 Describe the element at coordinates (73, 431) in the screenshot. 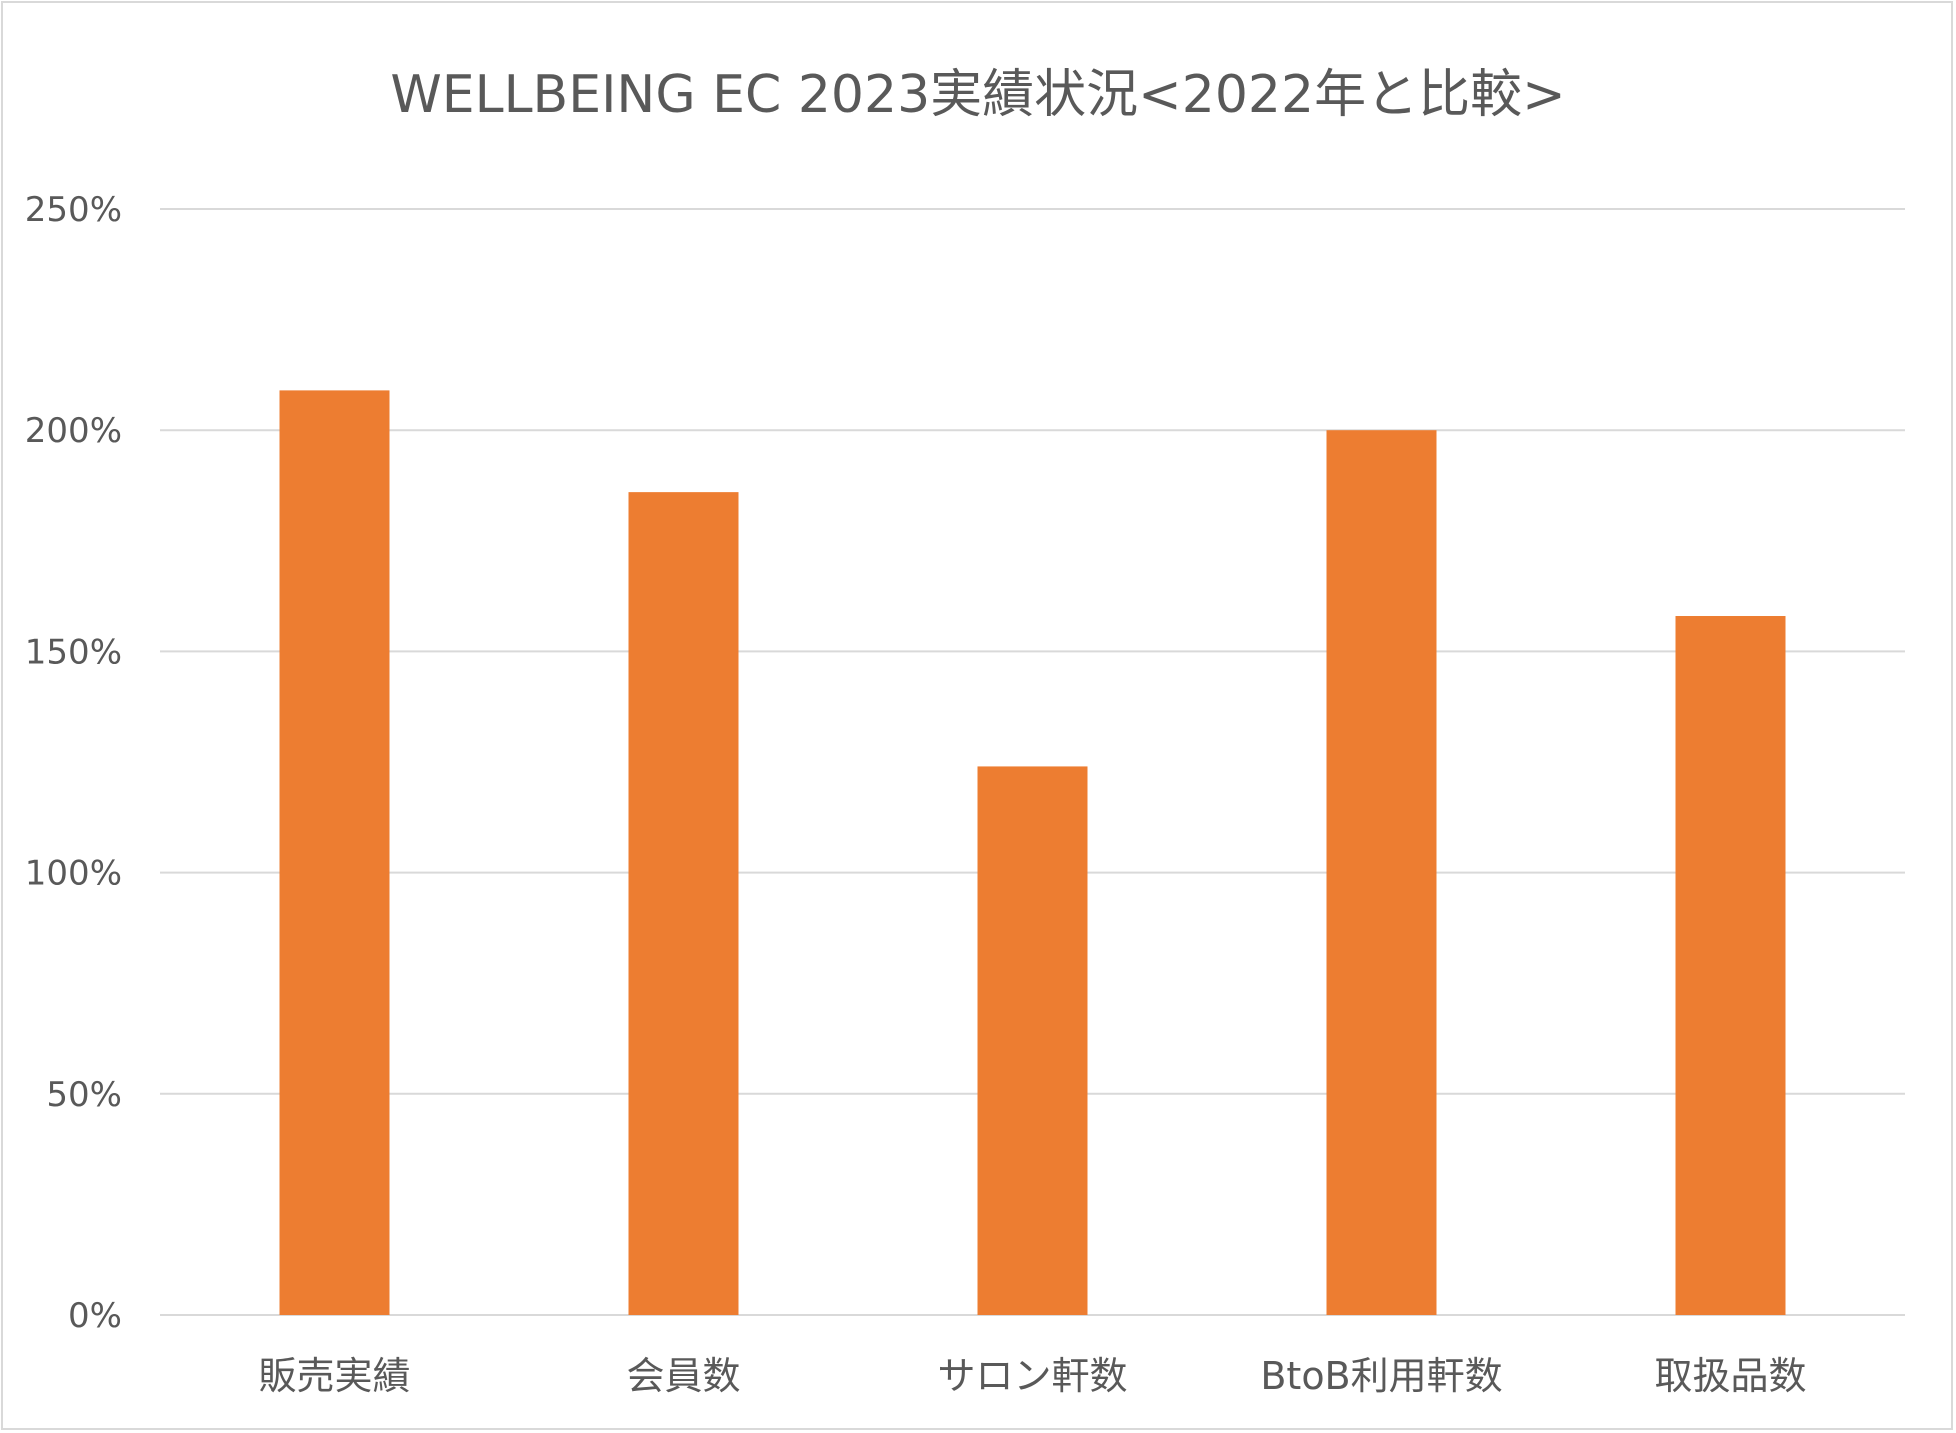

I see `y-tick-label: 200%` at that location.